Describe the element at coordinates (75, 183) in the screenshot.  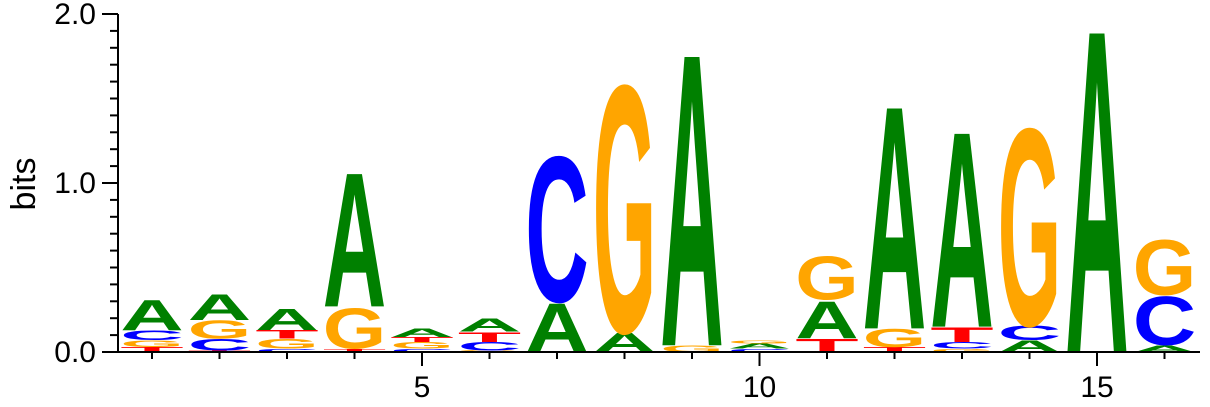
I see `y-tick-label: 1.0` at that location.